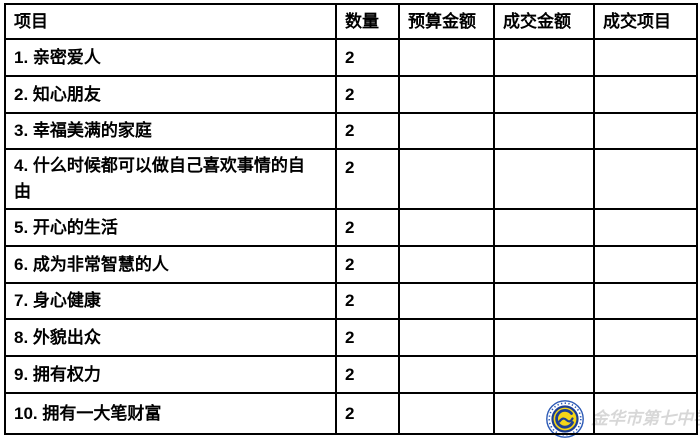  Describe the element at coordinates (645, 21) in the screenshot. I see `header-deal-item: 成交项目` at that location.